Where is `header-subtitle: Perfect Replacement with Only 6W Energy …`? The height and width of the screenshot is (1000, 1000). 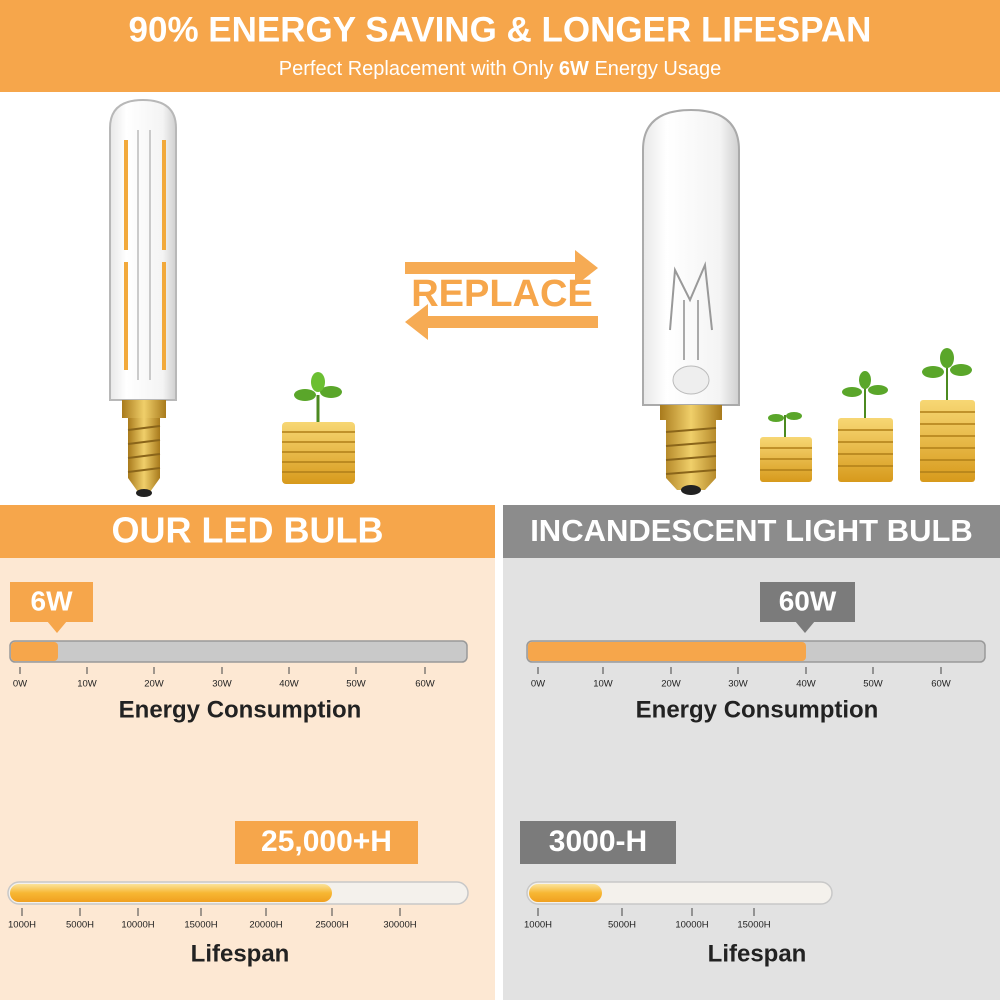 header-subtitle: Perfect Replacement with Only 6W Energy … is located at coordinates (500, 69).